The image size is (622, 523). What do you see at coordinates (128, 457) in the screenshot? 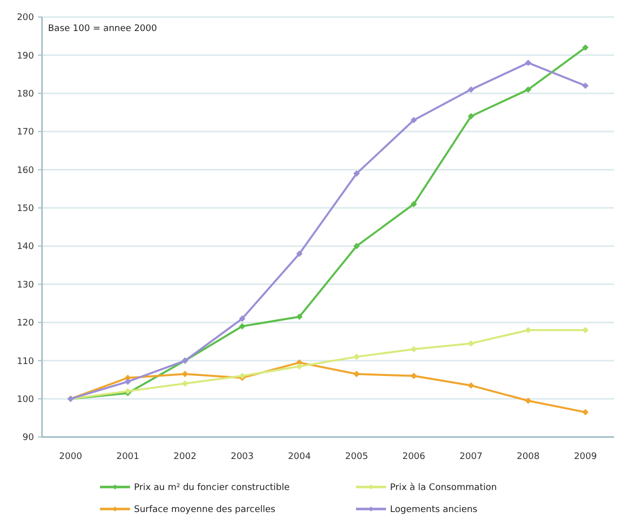
I see `x-tick-label: 2001` at bounding box center [128, 457].